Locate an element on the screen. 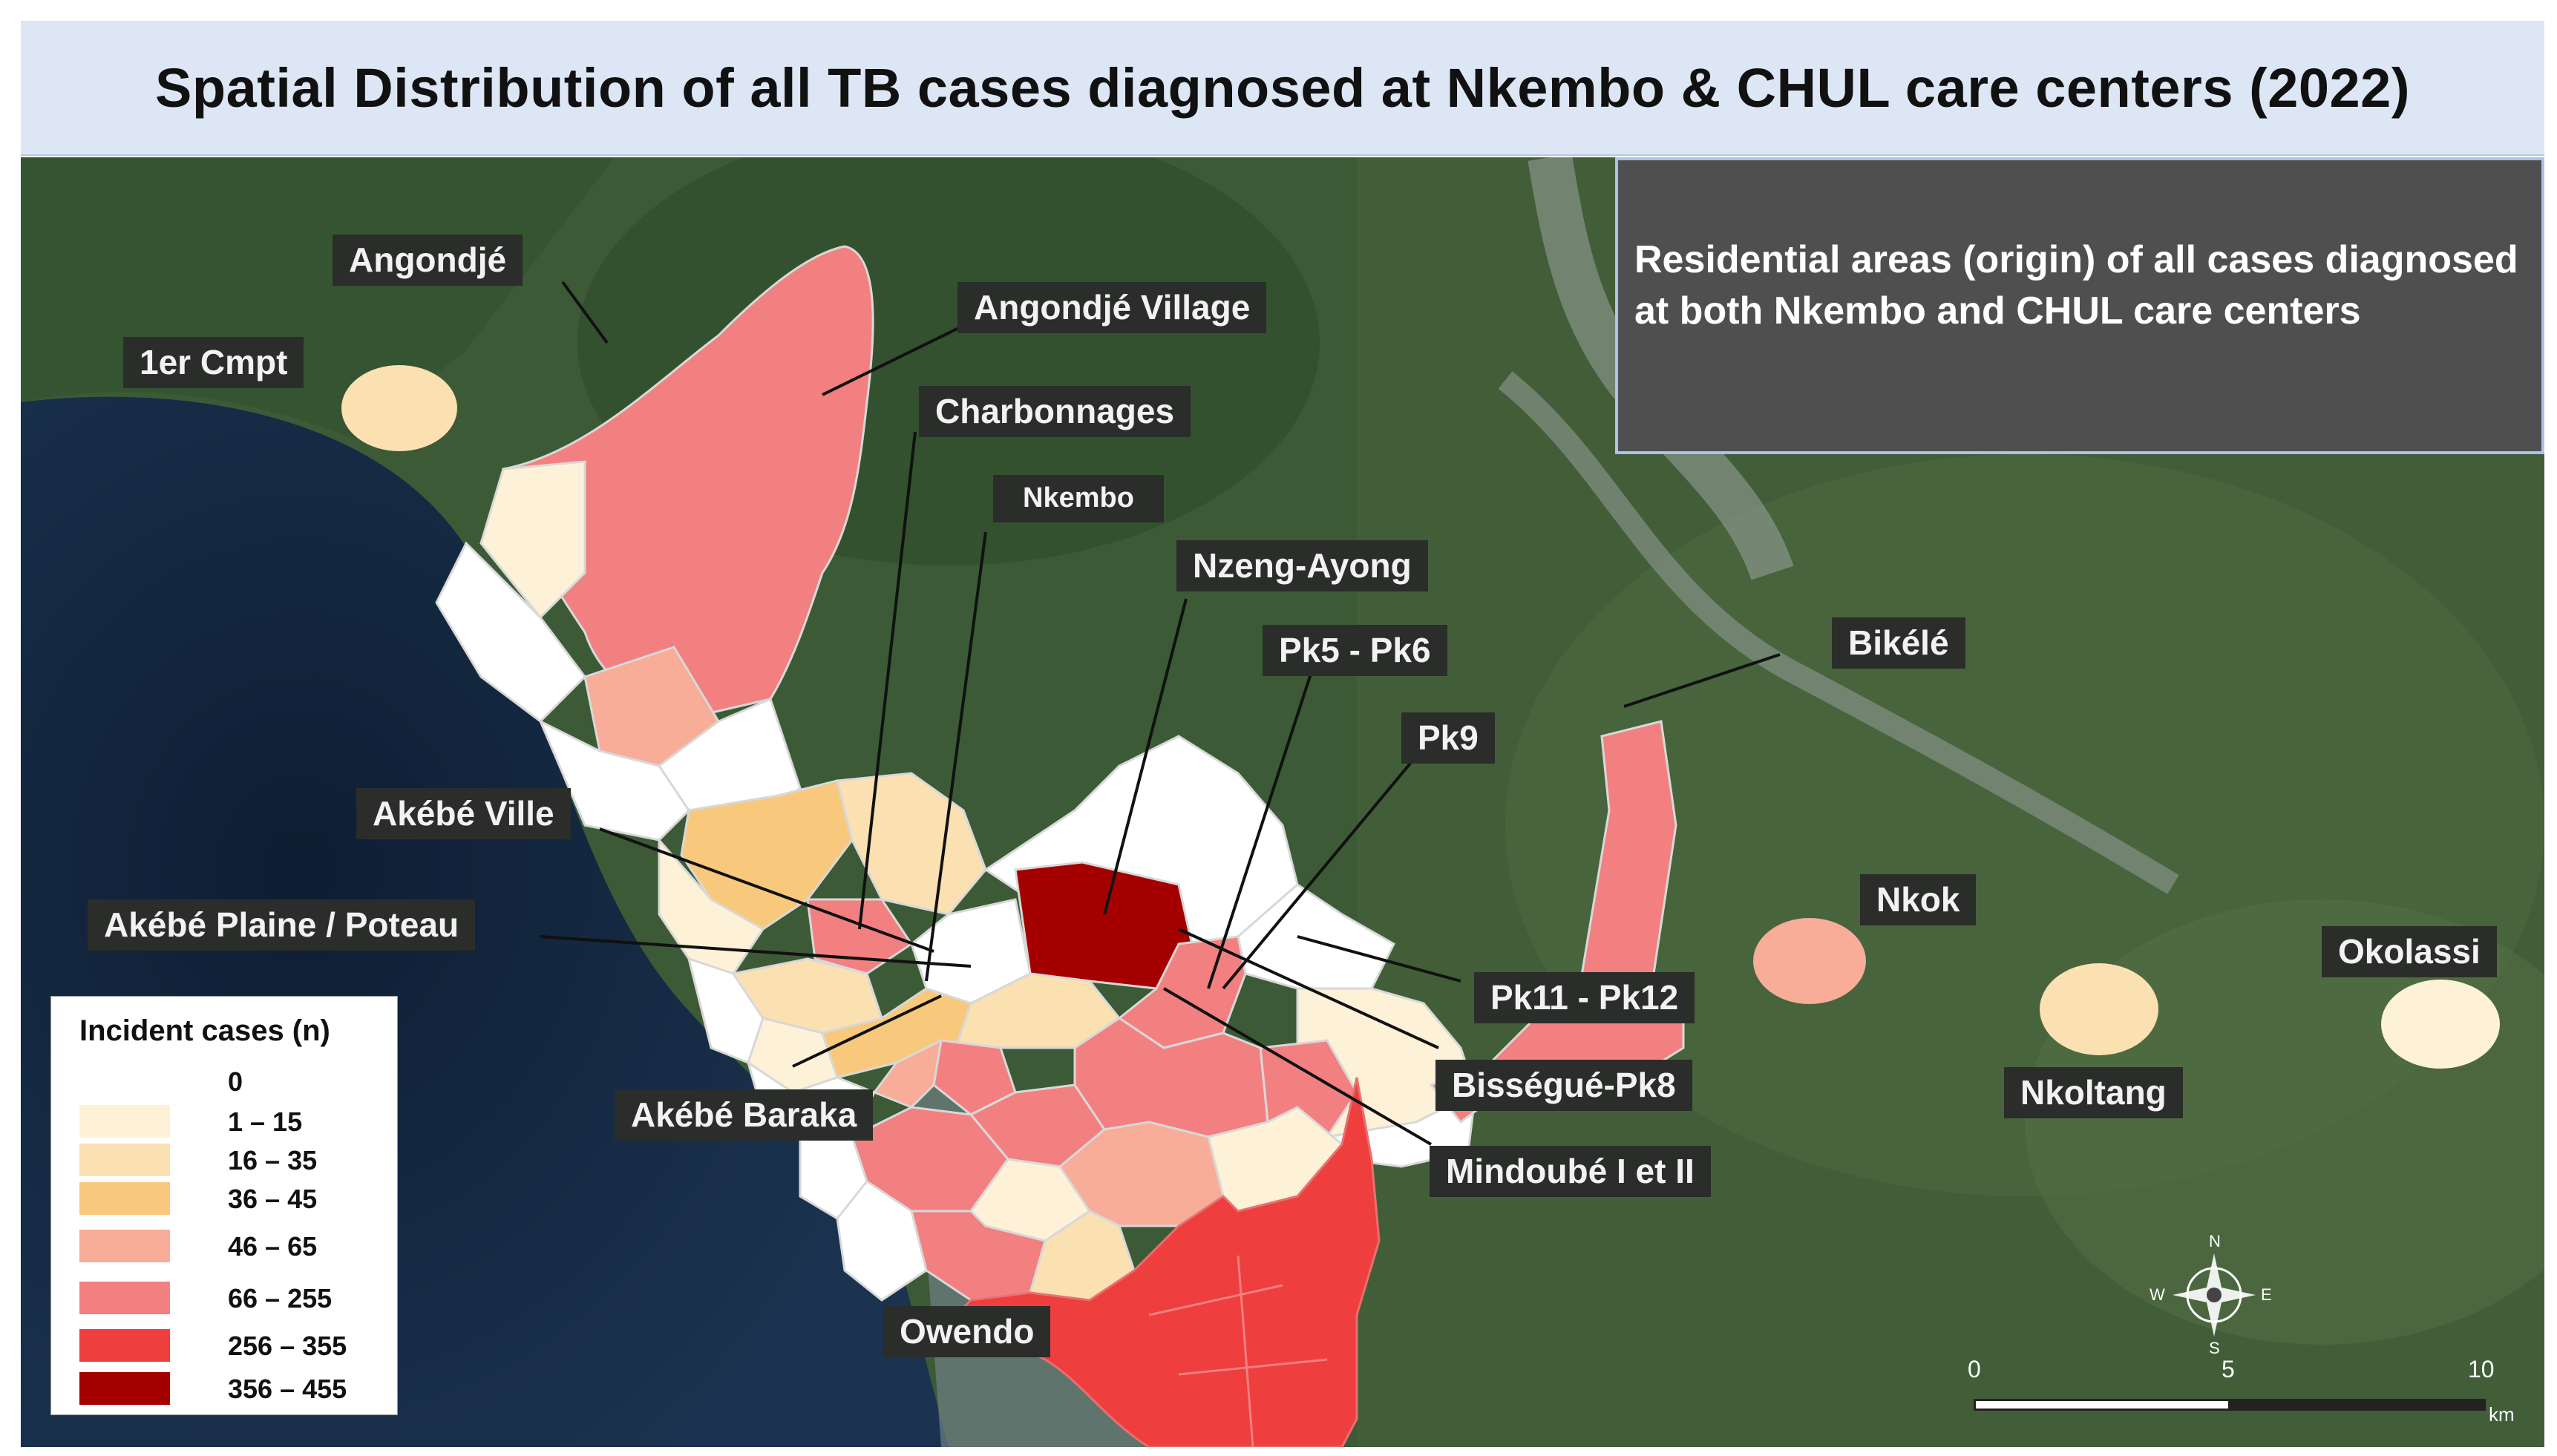 The width and height of the screenshot is (2557, 1456). legend-item: 1 – 15 is located at coordinates (227, 1123).